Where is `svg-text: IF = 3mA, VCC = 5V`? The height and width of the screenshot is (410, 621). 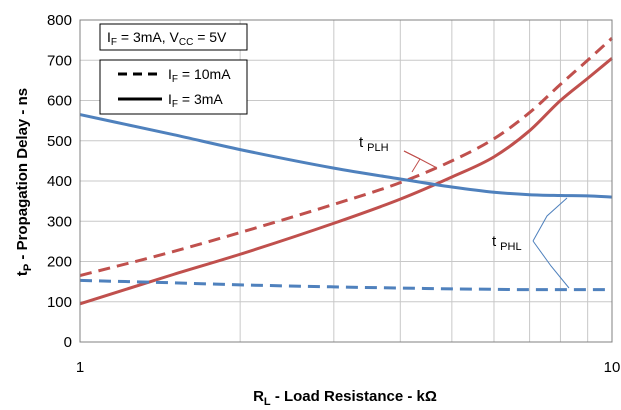
svg-text: IF = 3mA, VCC = 5V is located at coordinates (167, 38).